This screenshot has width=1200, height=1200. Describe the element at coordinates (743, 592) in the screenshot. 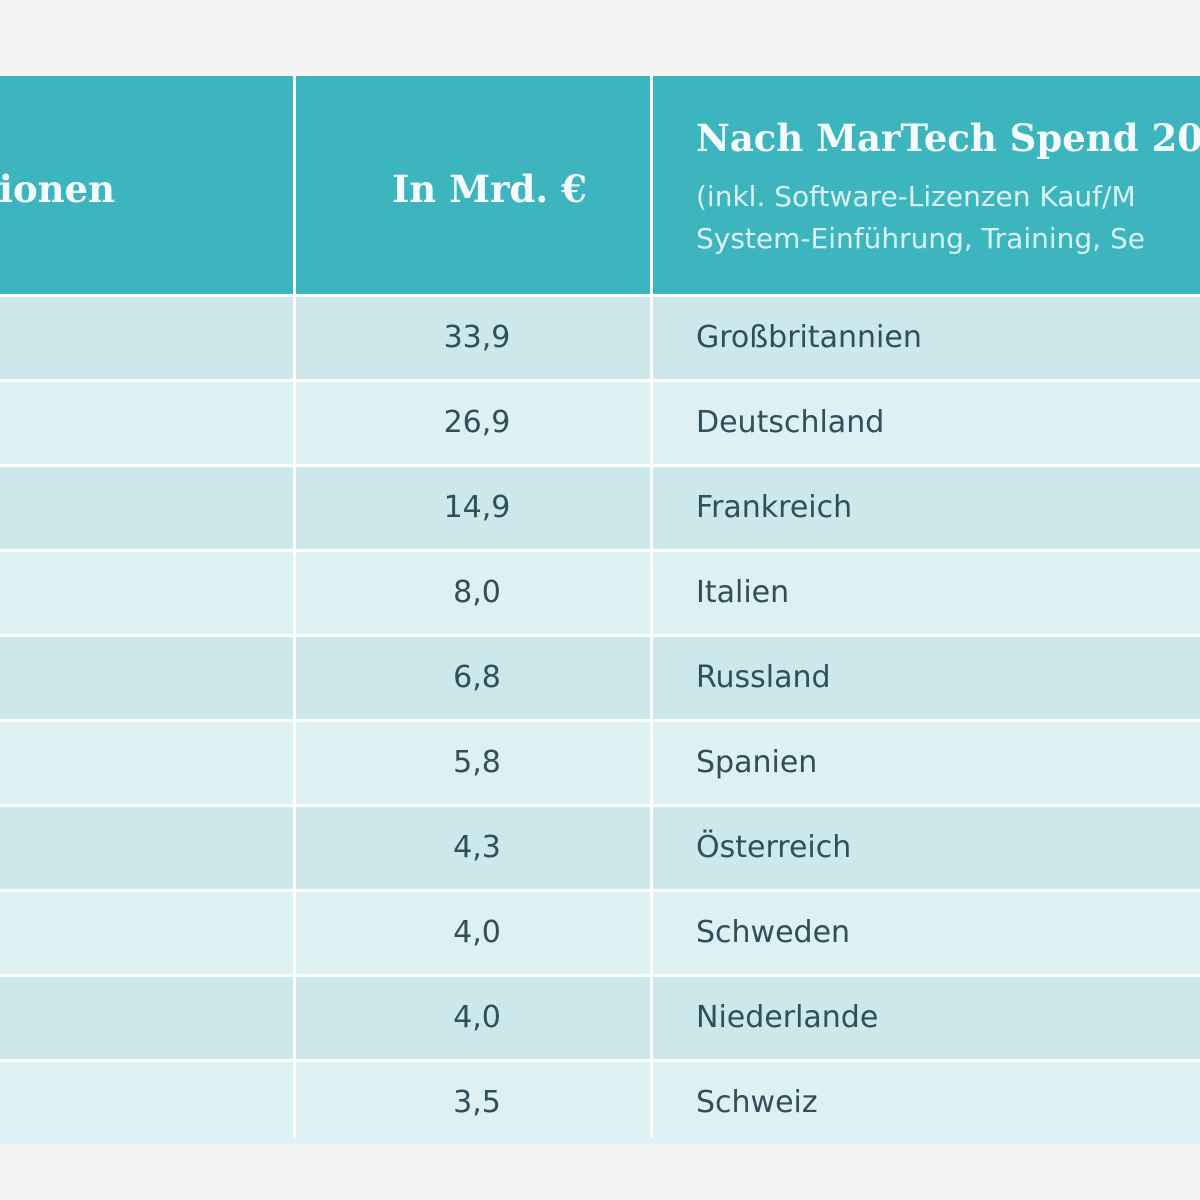

I see `country-cell: Italien` at that location.